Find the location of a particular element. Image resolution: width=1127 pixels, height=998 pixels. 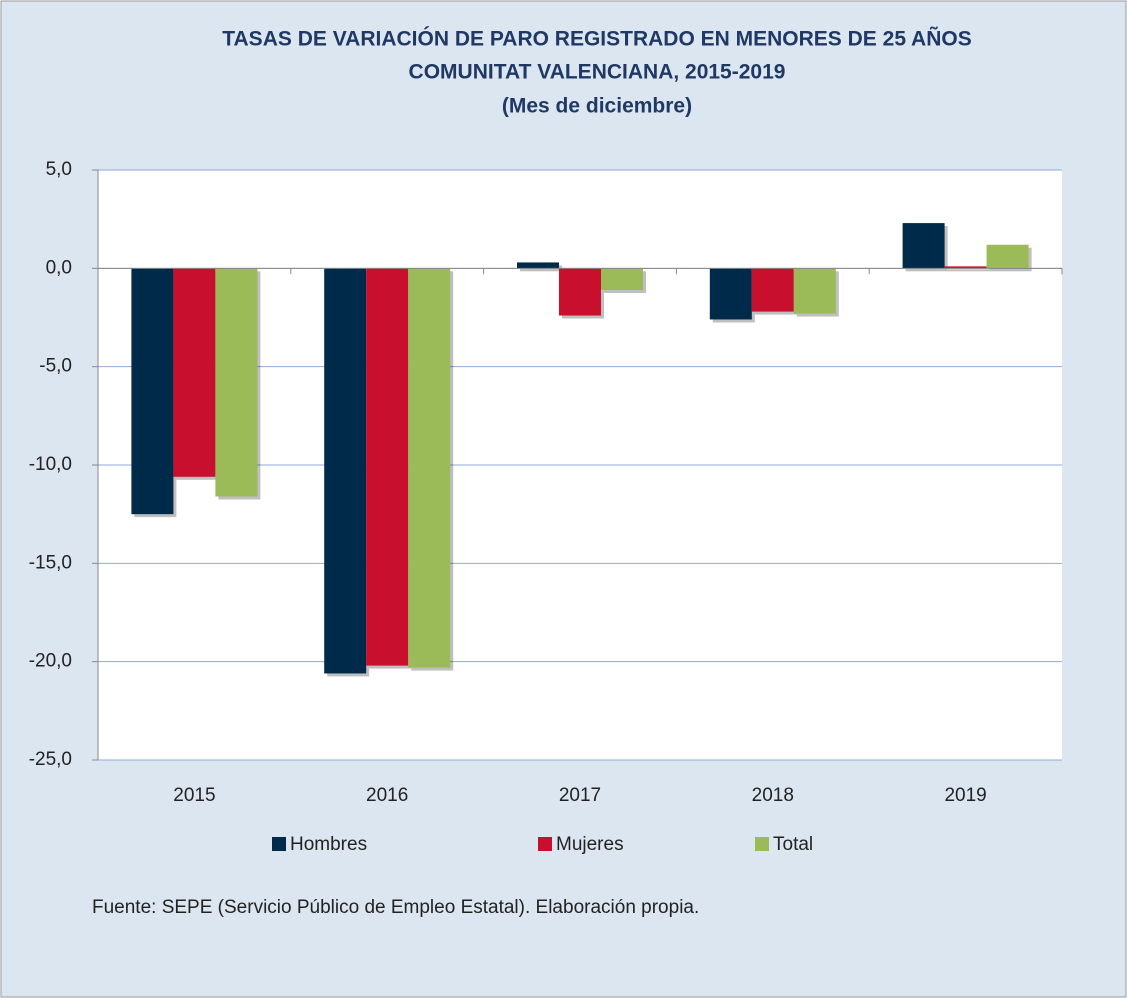

legend-label: Mujeres is located at coordinates (590, 844).